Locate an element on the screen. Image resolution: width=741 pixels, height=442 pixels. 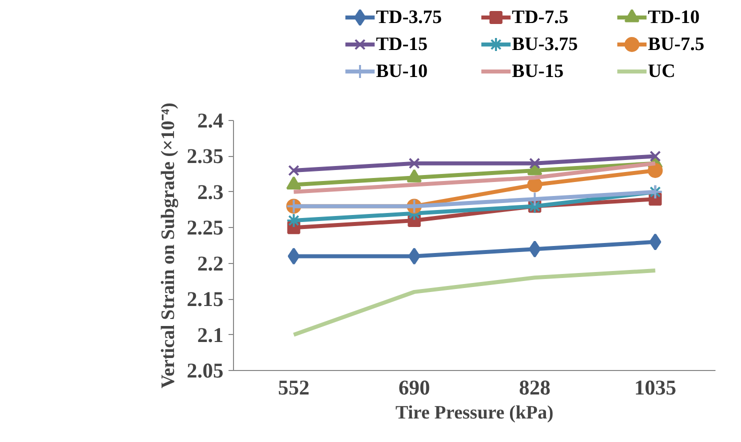
y-tick-label: 2.3 is located at coordinates (210, 192).